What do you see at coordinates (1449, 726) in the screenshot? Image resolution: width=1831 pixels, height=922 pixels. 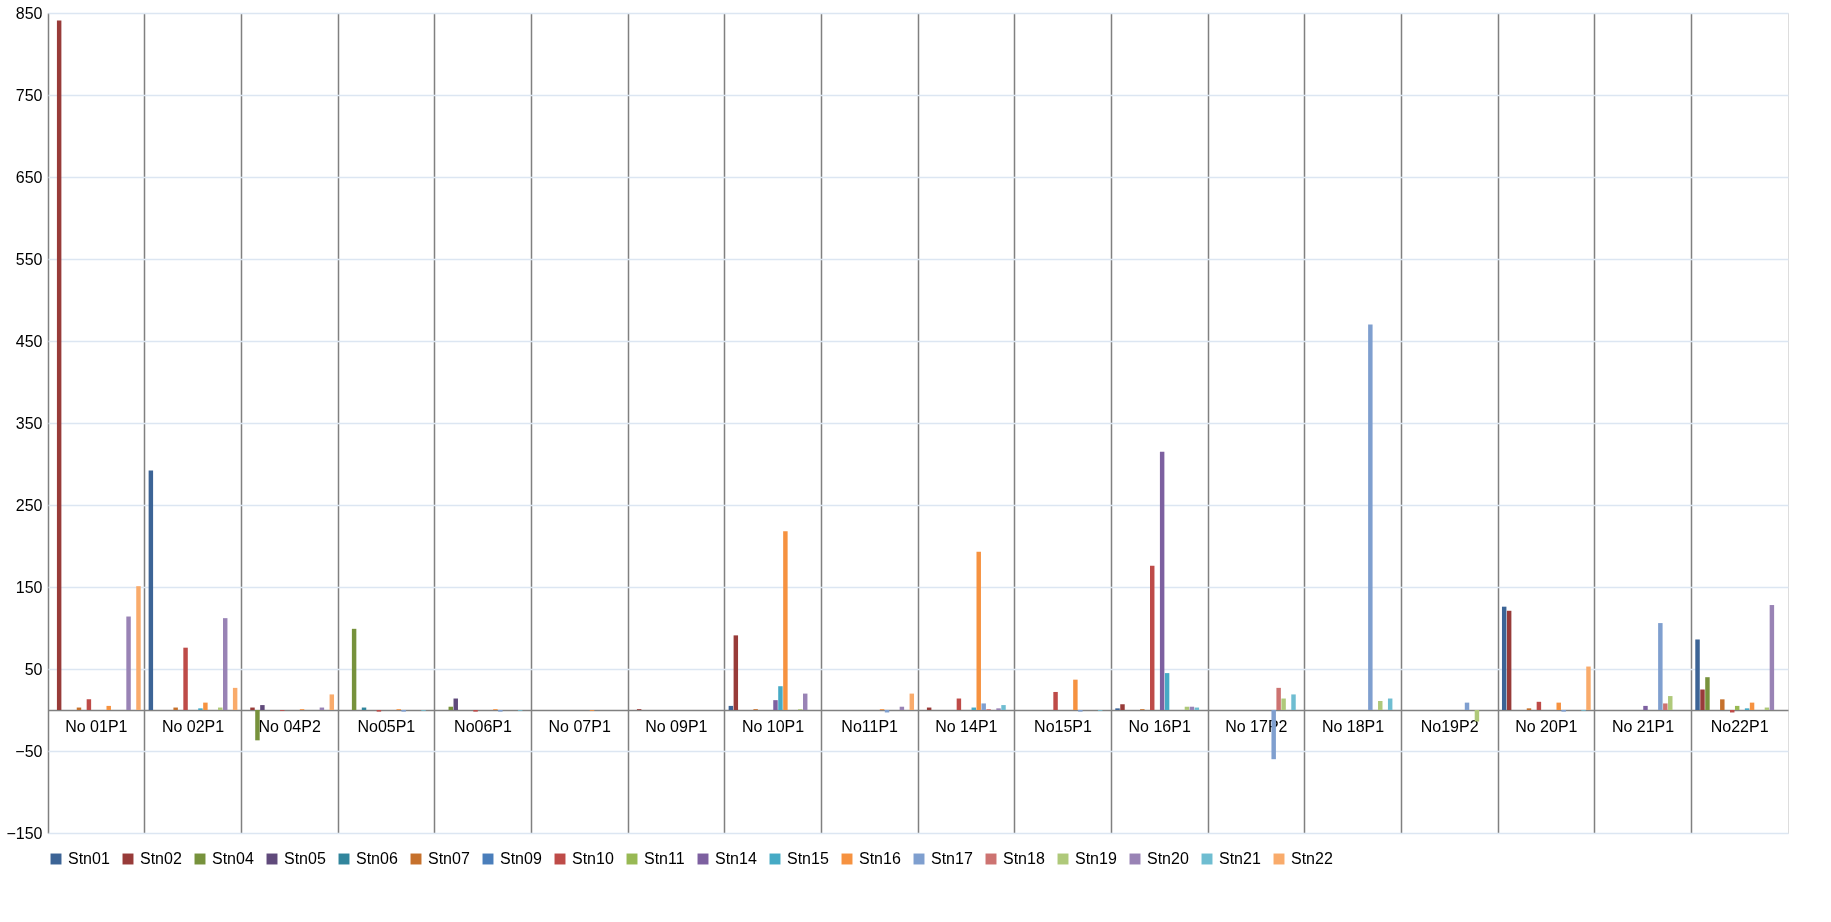 I see `x-tick-label: No19P2` at bounding box center [1449, 726].